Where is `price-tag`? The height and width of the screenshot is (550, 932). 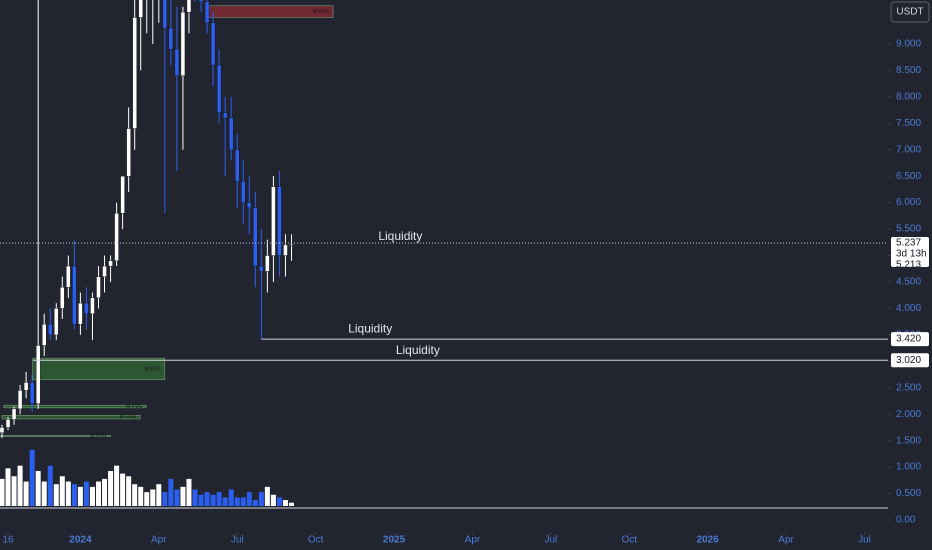
price-tag is located at coordinates (910, 251).